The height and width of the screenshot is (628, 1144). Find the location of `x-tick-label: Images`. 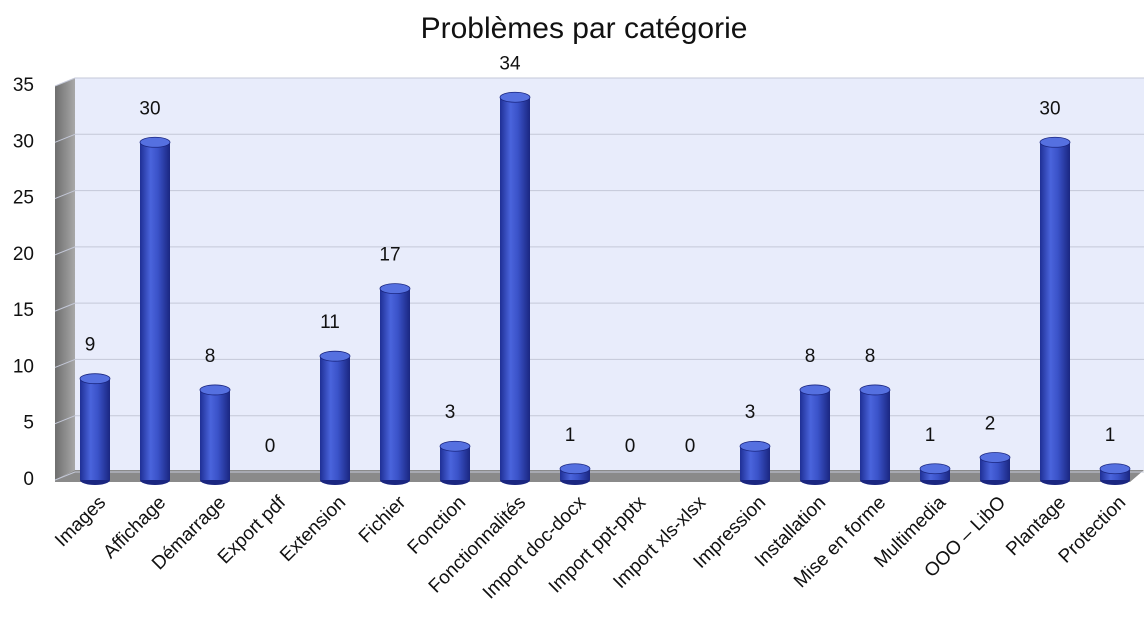

x-tick-label: Images is located at coordinates (80, 521).